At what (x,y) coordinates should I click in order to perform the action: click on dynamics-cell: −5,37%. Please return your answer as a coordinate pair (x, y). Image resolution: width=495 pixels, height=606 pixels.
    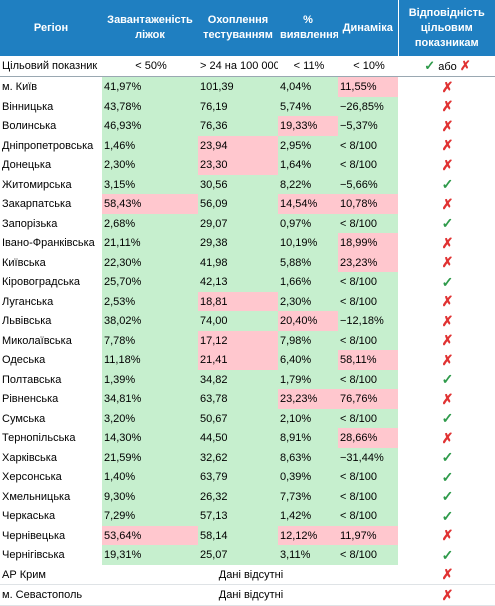
    Looking at the image, I should click on (368, 126).